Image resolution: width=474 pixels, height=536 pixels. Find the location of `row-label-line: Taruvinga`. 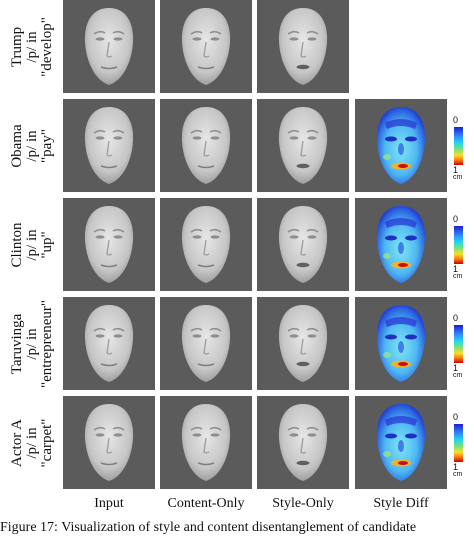

row-label-line: Taruvinga is located at coordinates (16, 343).